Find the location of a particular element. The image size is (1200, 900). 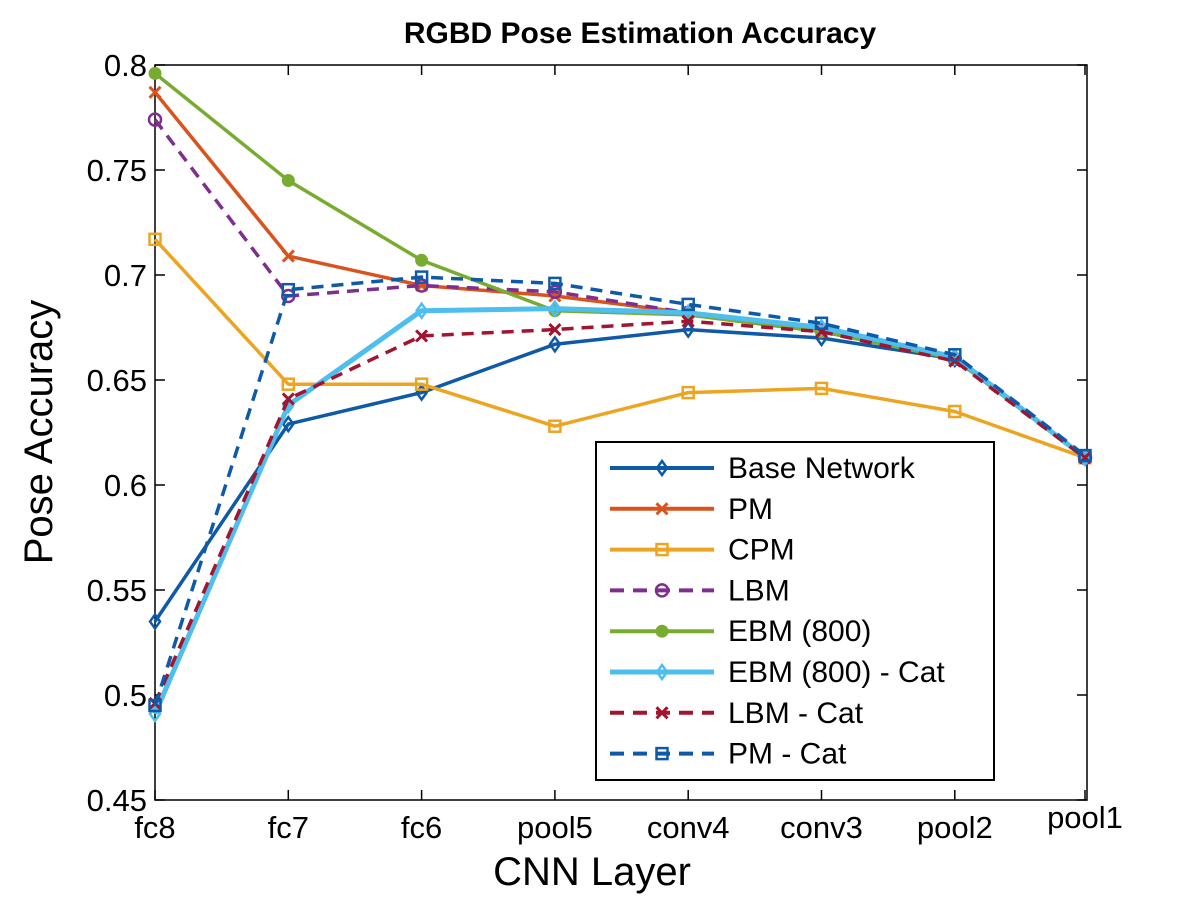

x-tick-label: pool5 is located at coordinates (555, 827).